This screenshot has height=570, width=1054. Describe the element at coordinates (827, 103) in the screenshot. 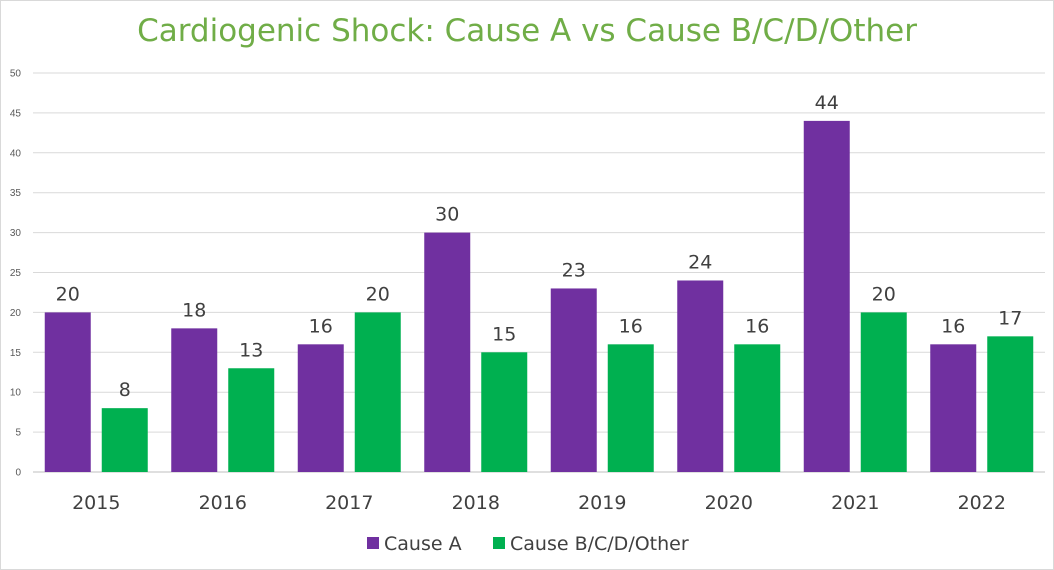

I see `data-label: 44` at that location.